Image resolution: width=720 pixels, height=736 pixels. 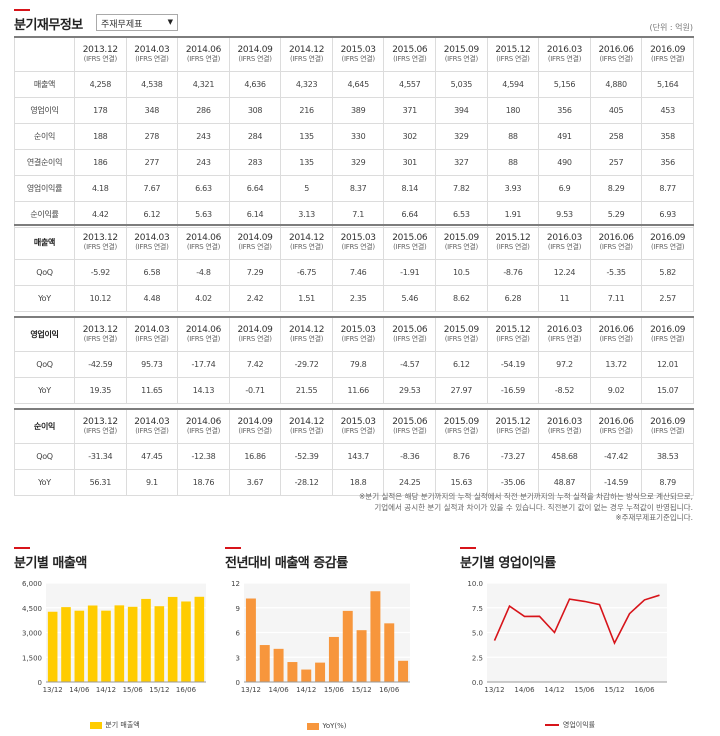 What do you see at coordinates (671, 27) in the screenshot?
I see `unit-label: (단위 : 억원)` at bounding box center [671, 27].